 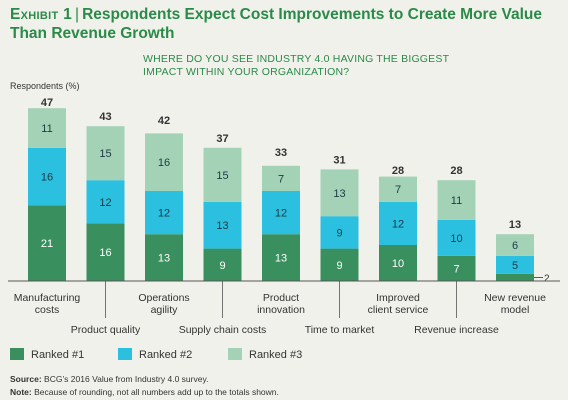 I want to click on bar-total-label: 13, so click(x=515, y=225).